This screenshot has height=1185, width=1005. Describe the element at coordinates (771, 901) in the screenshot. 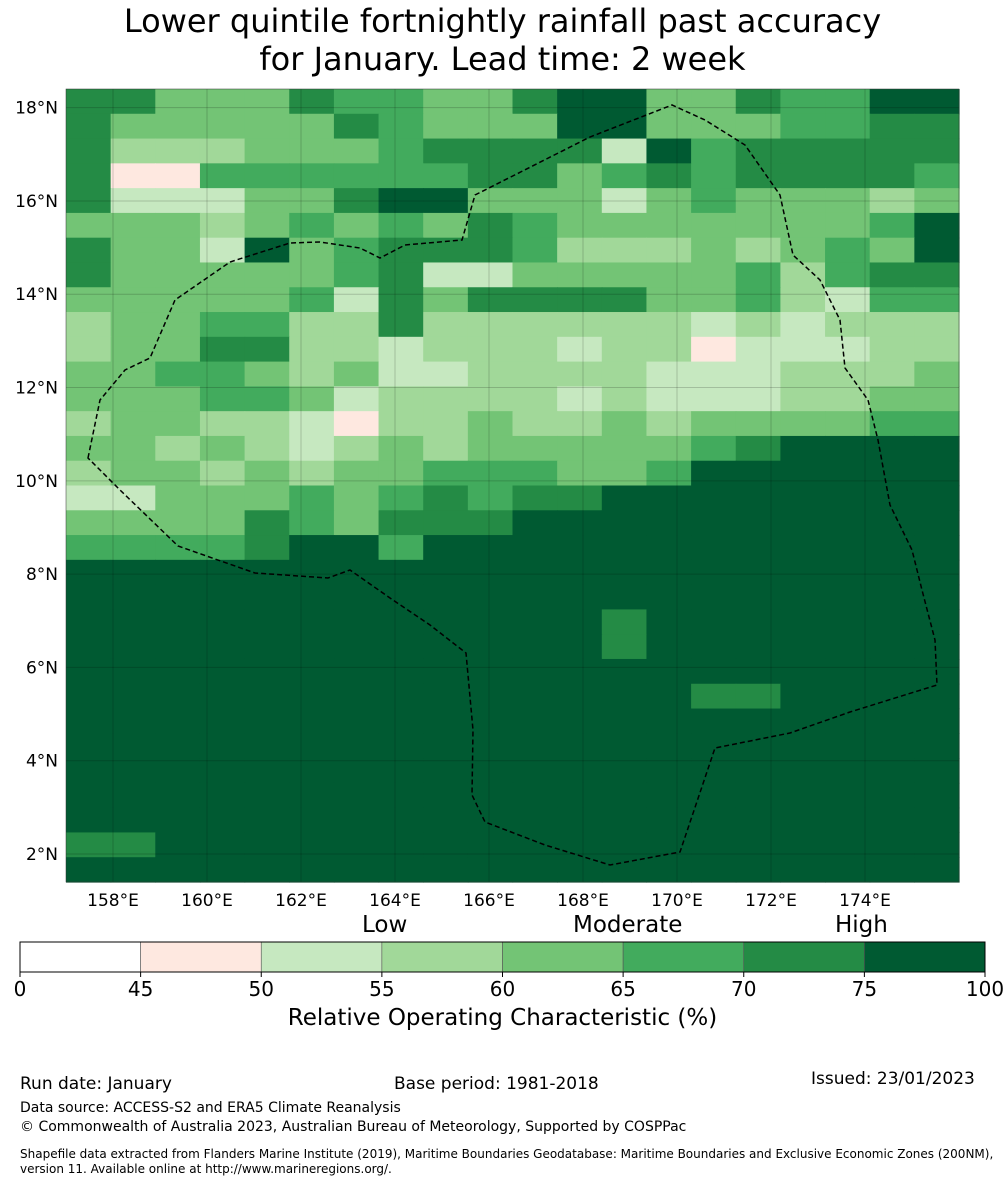

I see `lon-tick-label: 172°E` at that location.